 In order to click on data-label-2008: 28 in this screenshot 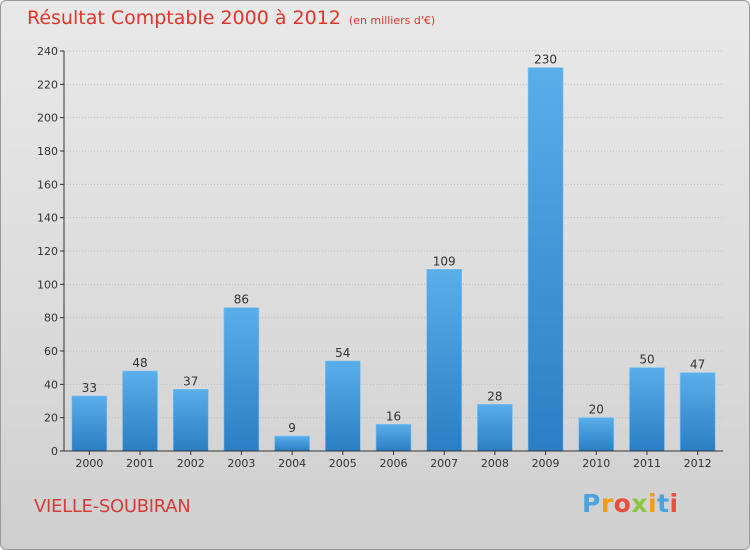, I will do `click(494, 396)`.